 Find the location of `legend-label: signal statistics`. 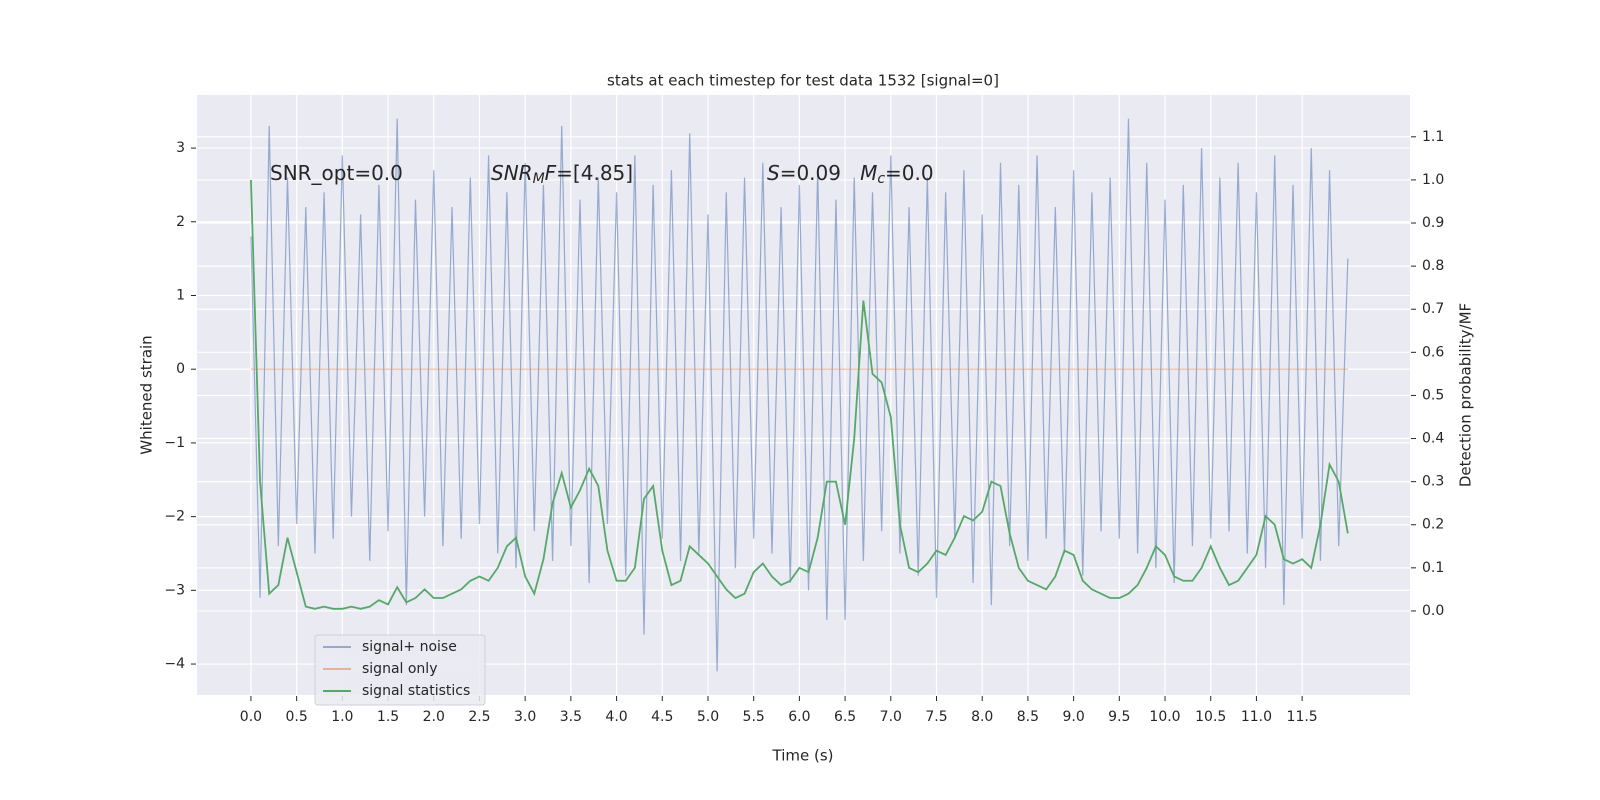

legend-label: signal statistics is located at coordinates (416, 691).